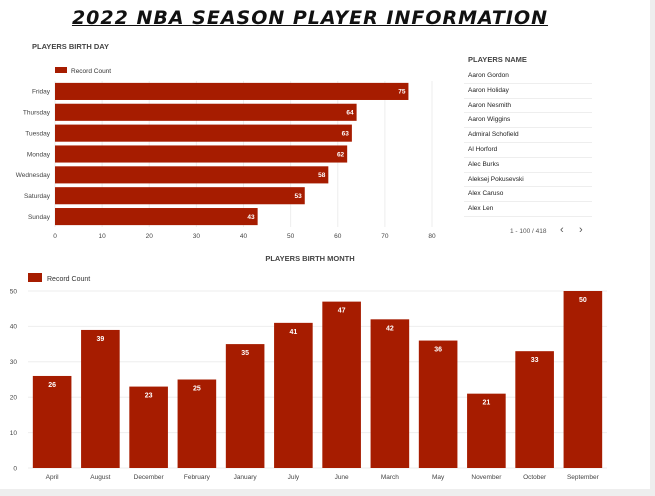 The image size is (655, 496). I want to click on data-label: 42, so click(390, 328).